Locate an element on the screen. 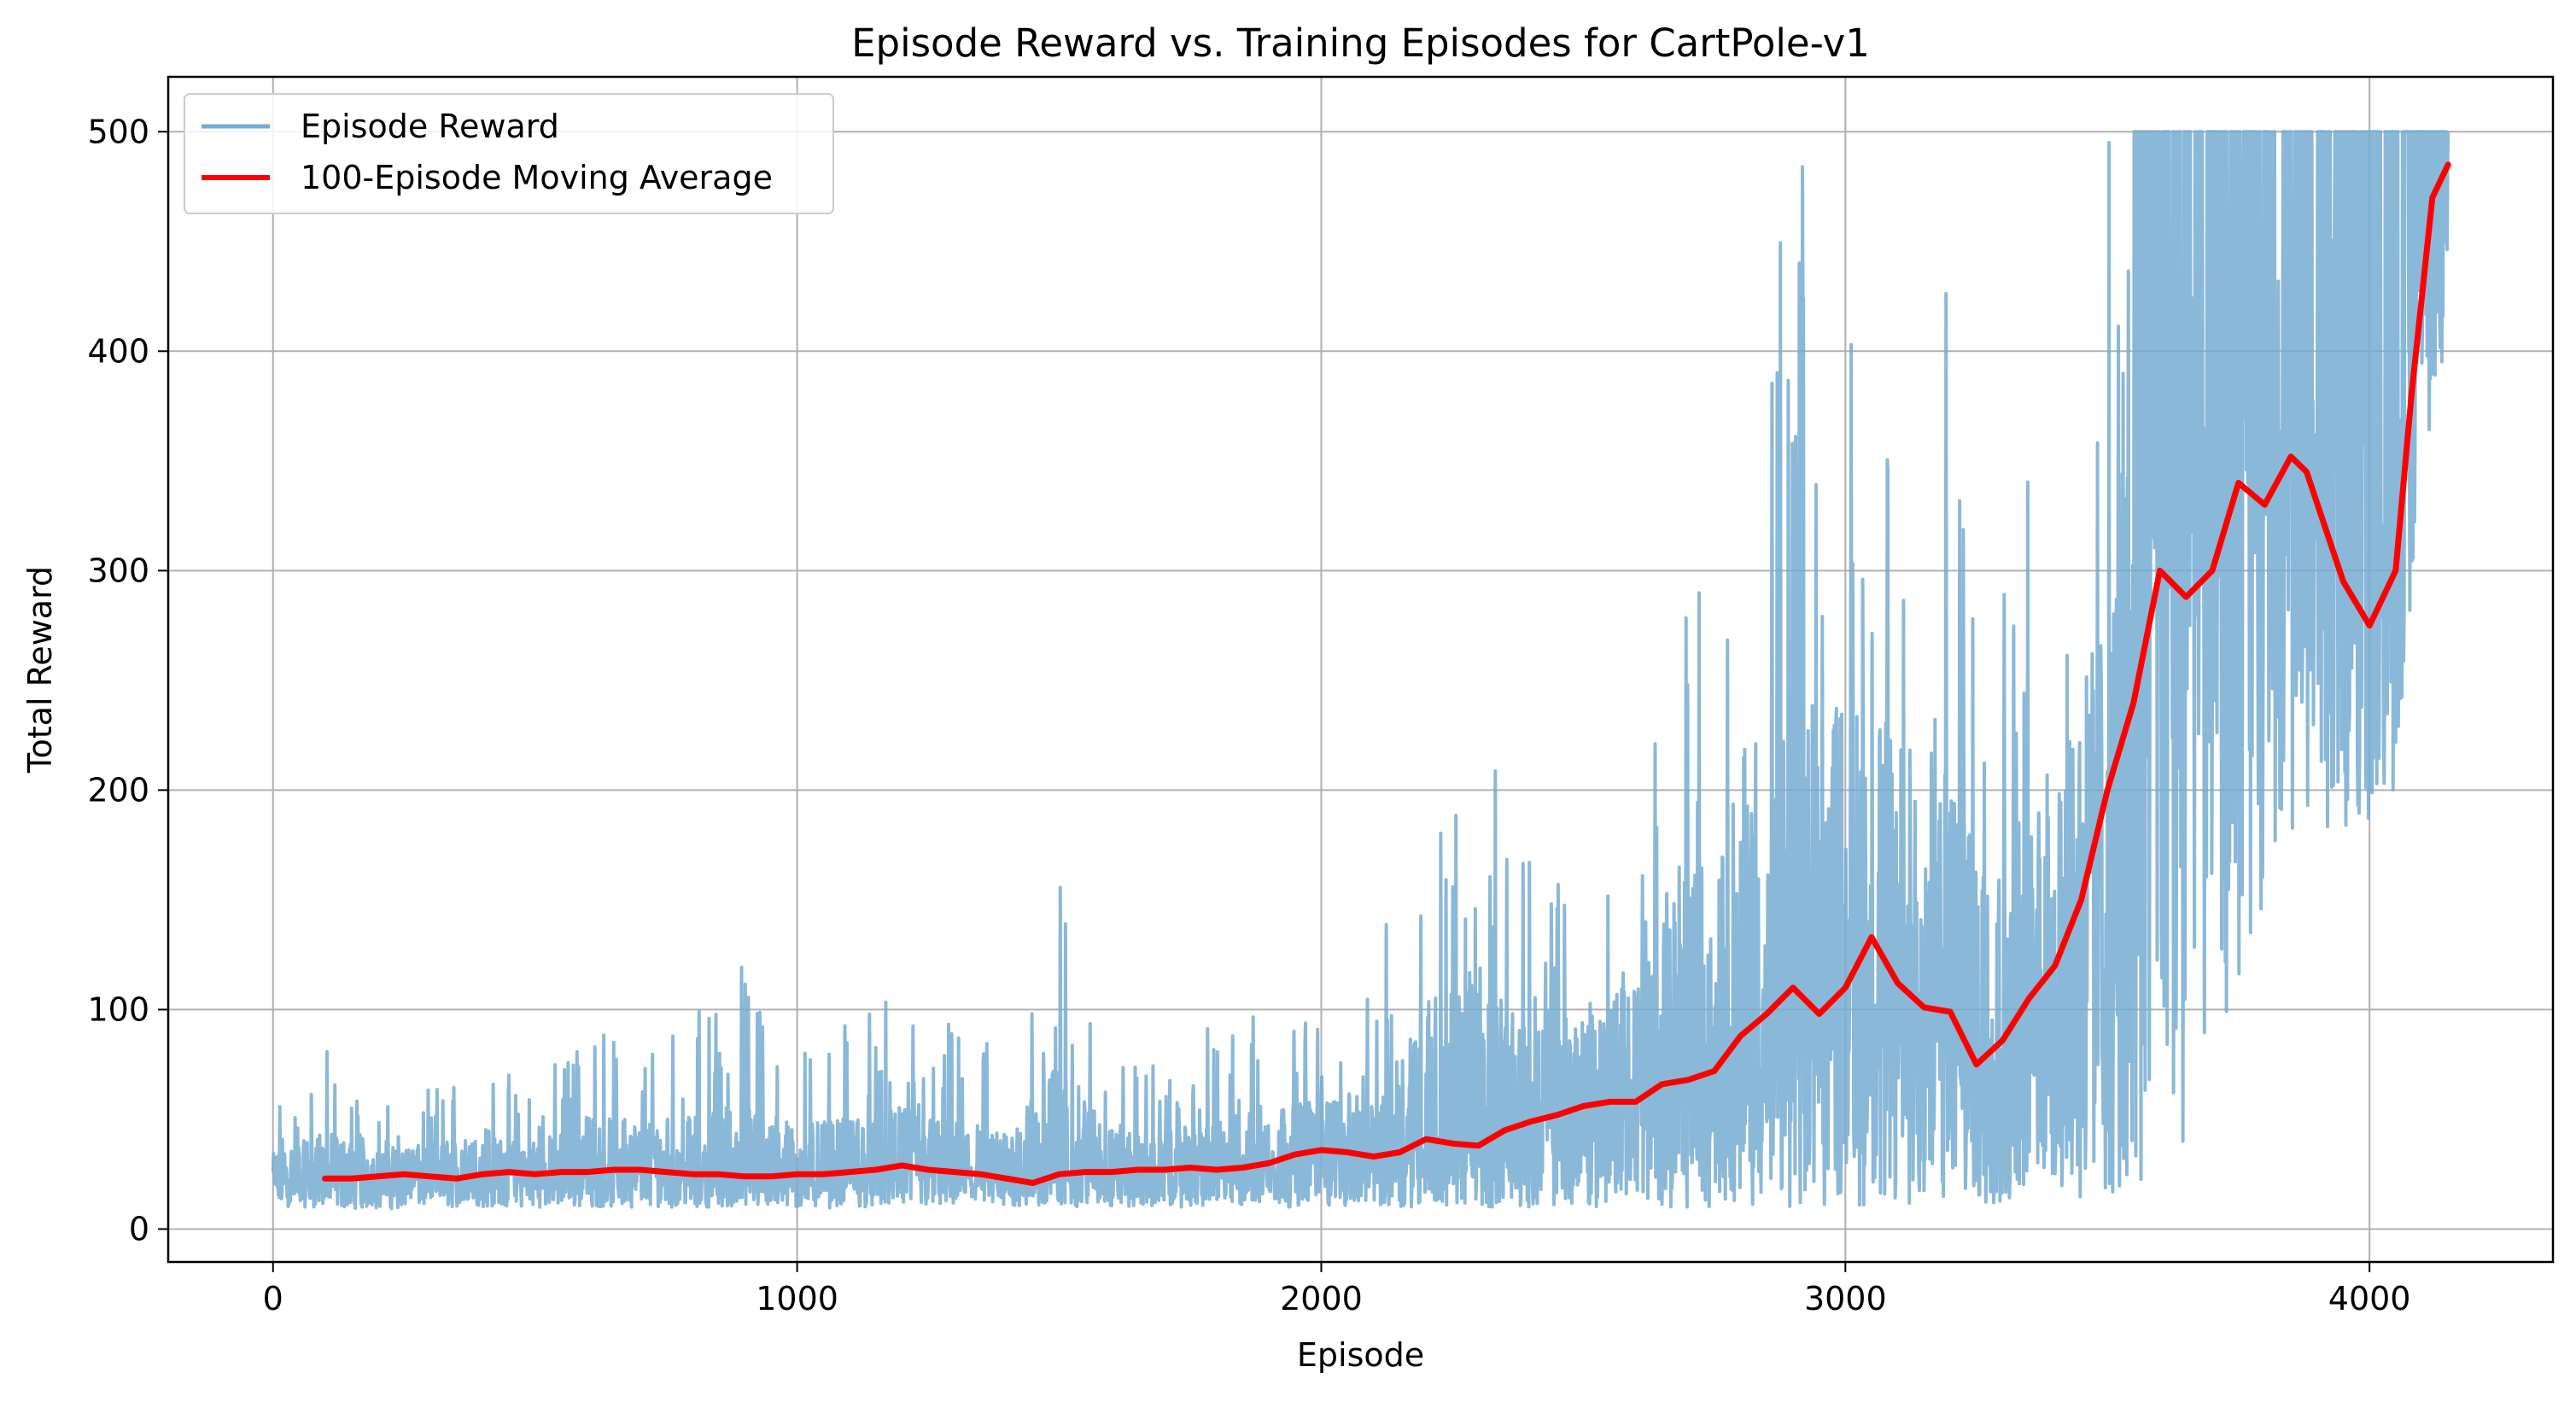  x-tick-label: 3000 is located at coordinates (1845, 1299).